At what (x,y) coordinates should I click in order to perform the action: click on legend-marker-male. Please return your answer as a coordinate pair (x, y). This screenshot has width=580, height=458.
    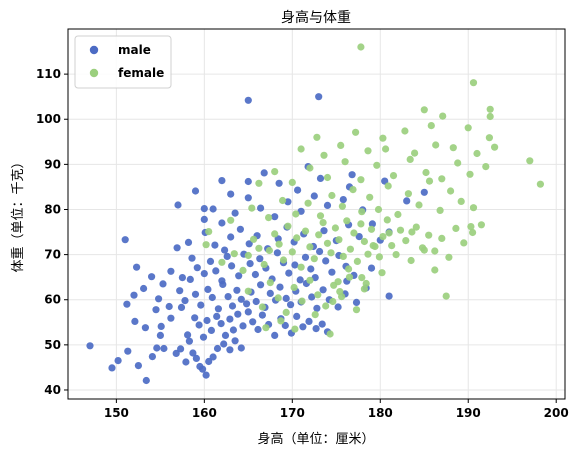
    Looking at the image, I should click on (94, 50).